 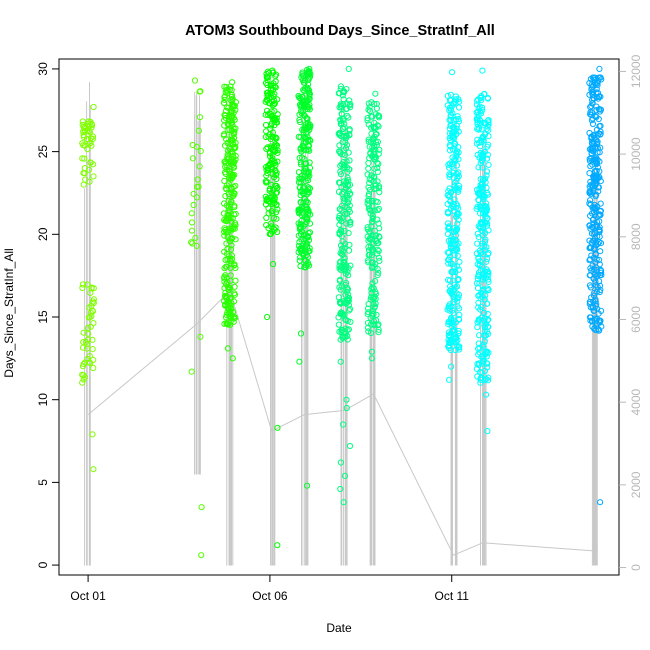 I want to click on y-tick-label: 20, so click(x=43, y=234).